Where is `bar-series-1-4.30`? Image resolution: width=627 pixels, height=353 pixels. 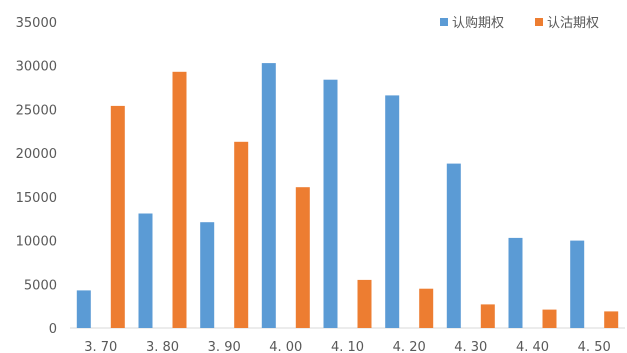 bar-series-1-4.30 is located at coordinates (453, 245).